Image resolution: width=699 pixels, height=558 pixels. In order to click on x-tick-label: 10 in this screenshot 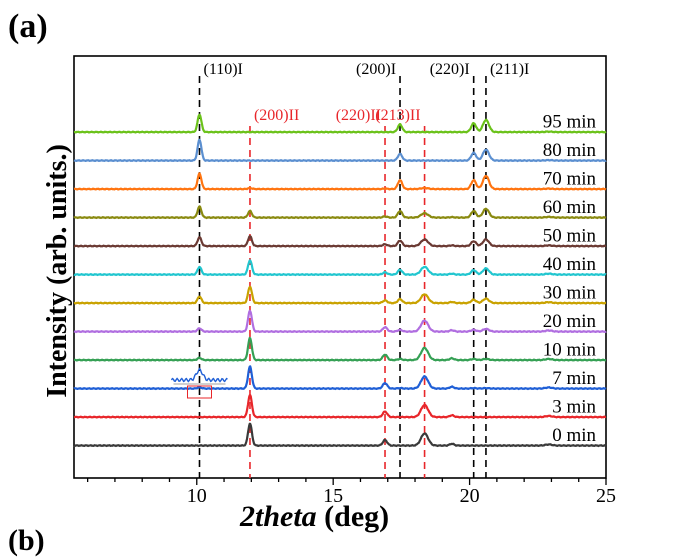, I will do `click(197, 496)`.